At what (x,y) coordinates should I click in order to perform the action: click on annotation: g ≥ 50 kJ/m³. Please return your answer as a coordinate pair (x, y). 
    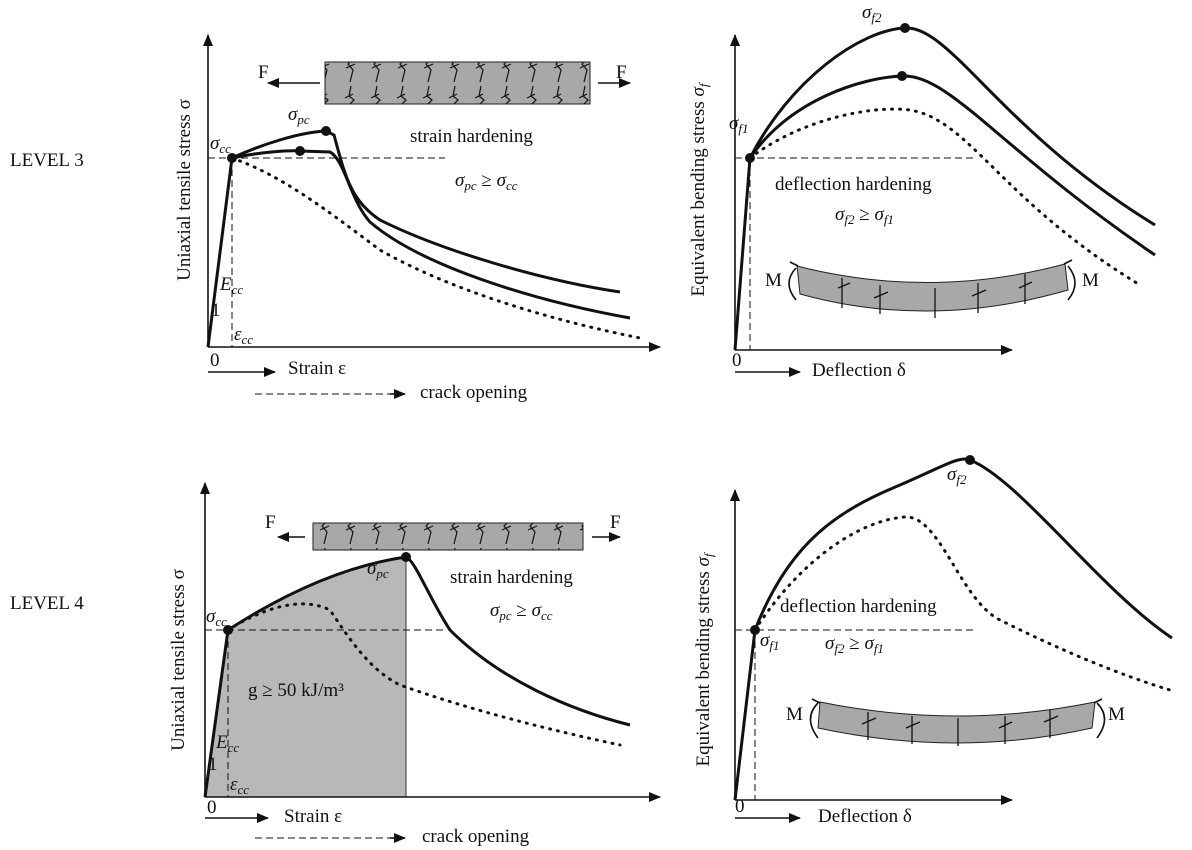
    Looking at the image, I should click on (296, 690).